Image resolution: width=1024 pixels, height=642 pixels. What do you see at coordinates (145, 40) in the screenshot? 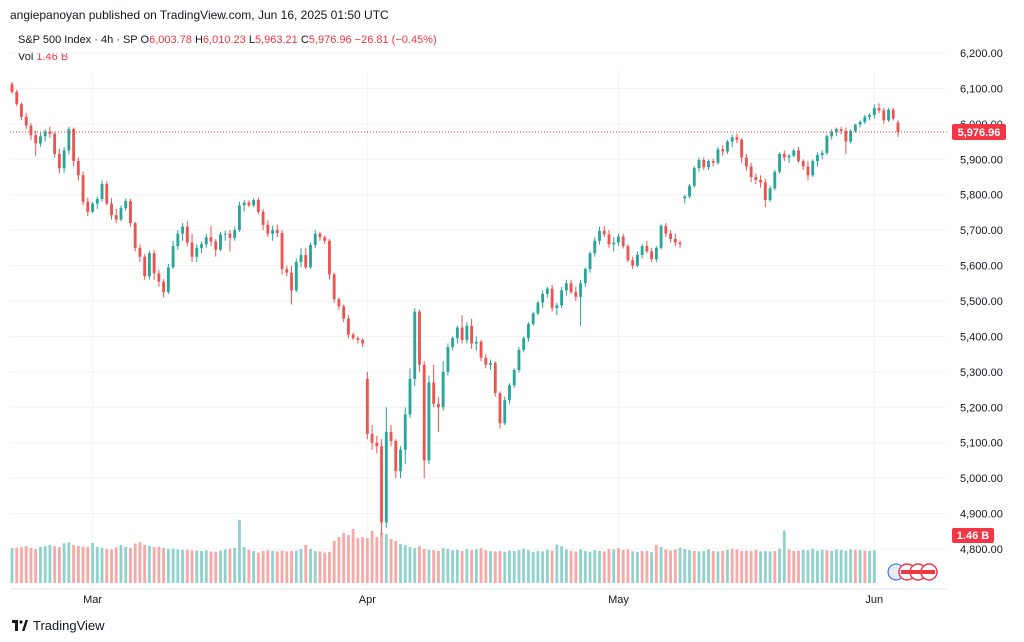
I see `open-label: O` at bounding box center [145, 40].